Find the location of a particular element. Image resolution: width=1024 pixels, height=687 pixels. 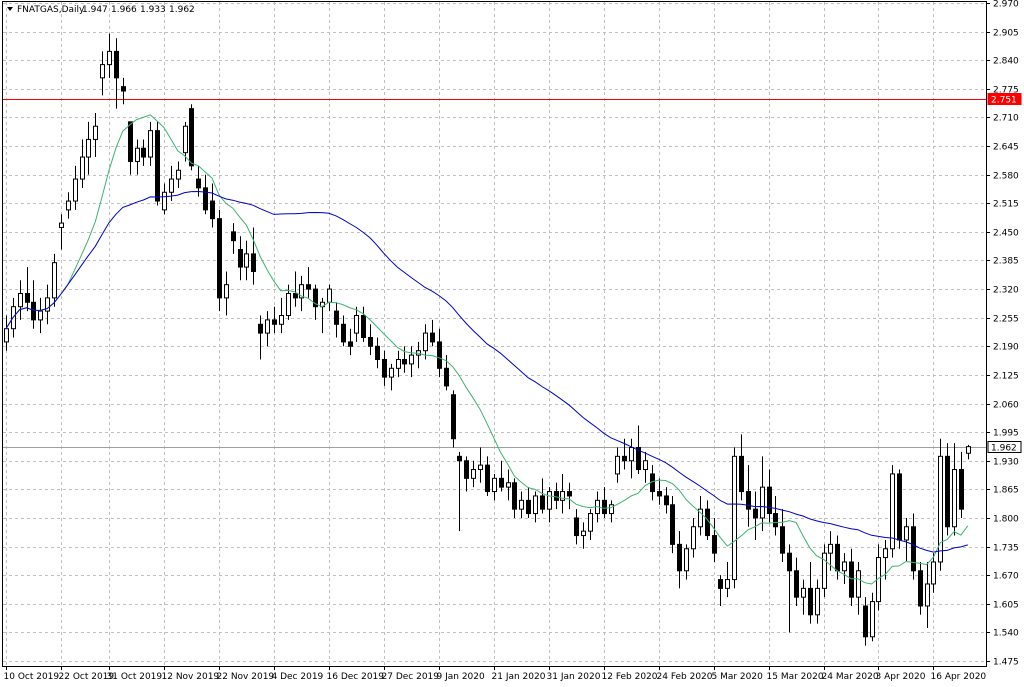

y-tick-label: 1.475 is located at coordinates (1006, 663).